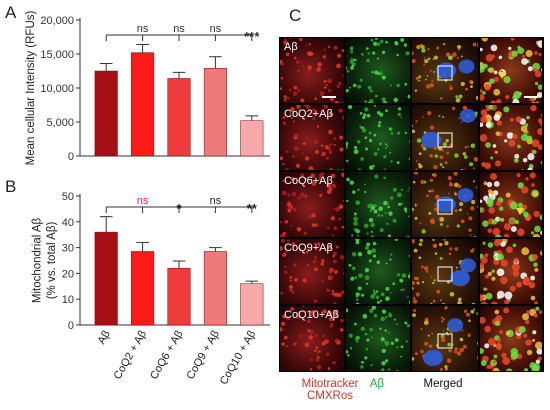 The image size is (550, 410). Describe the element at coordinates (444, 271) in the screenshot. I see `micrograph-texture` at that location.